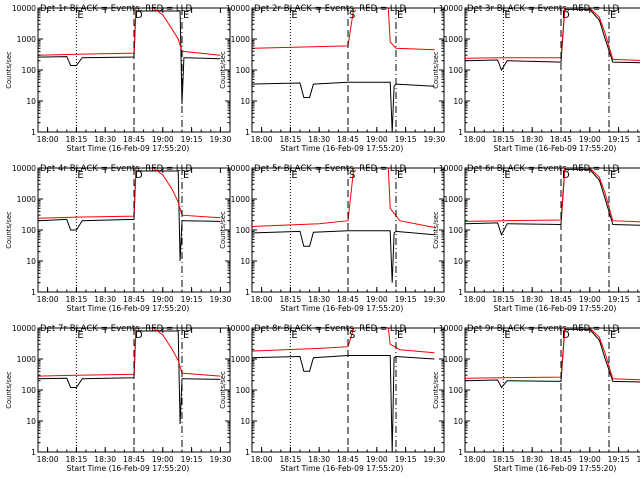  I want to click on lld-series-line, so click(129, 31).